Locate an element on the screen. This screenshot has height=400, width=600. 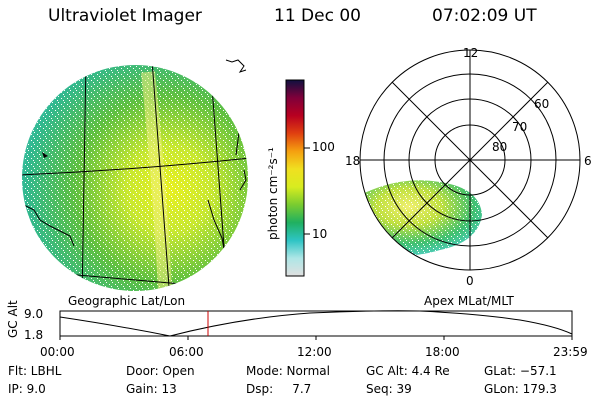
colorbar-tick-100: 100 is located at coordinates (323, 147).